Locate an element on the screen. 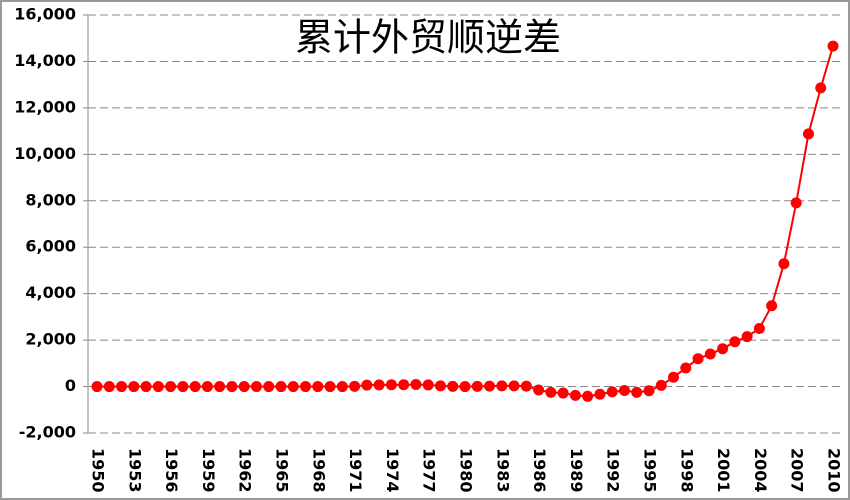 The width and height of the screenshot is (850, 500). chart-title: 累计外贸顺逆差 is located at coordinates (428, 38).